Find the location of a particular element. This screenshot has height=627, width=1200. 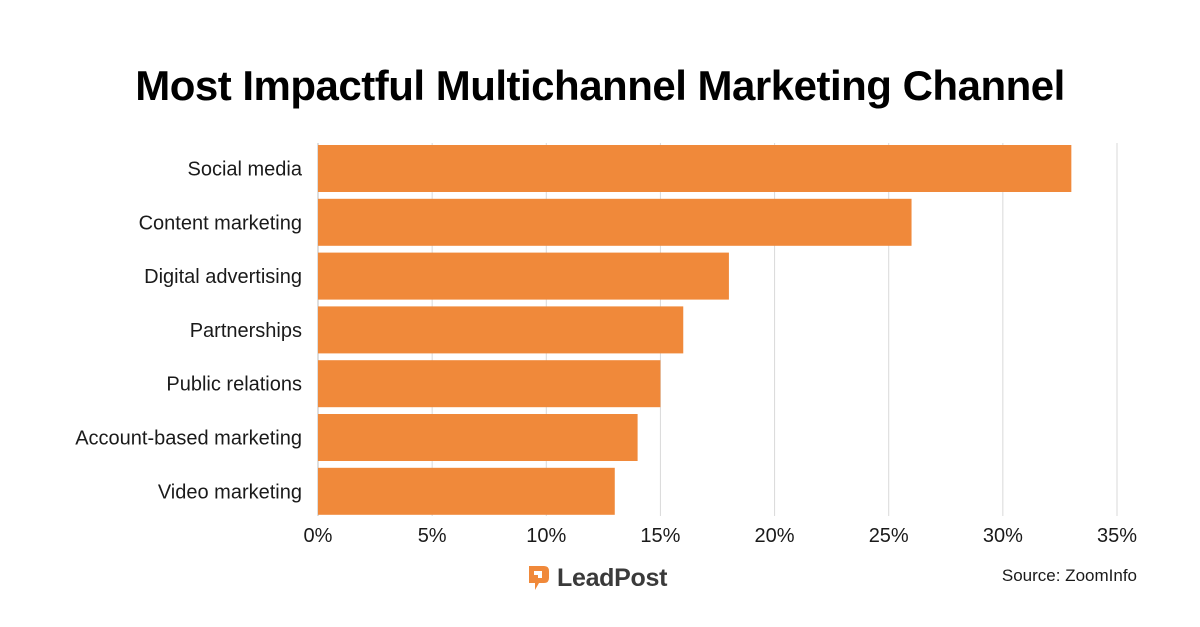

x-tick-label: 30% is located at coordinates (1003, 536).